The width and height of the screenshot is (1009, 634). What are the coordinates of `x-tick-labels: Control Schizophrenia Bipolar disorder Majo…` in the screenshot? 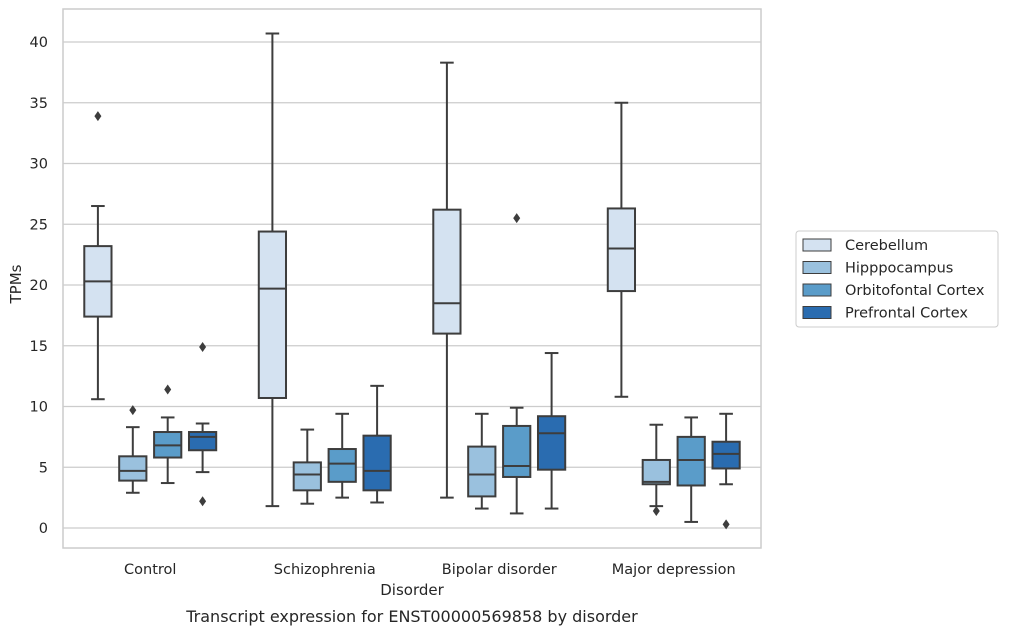 It's located at (430, 570).